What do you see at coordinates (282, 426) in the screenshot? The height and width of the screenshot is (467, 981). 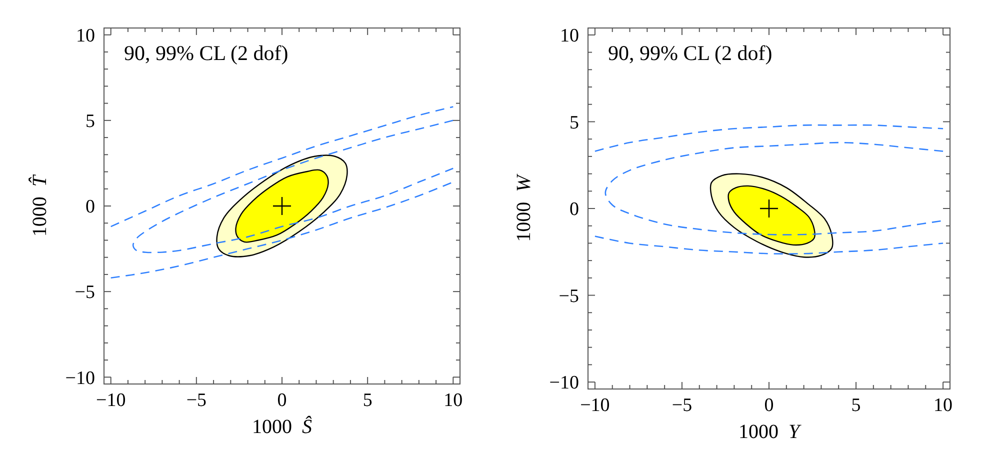 I see `x-axis-title: 1000 Ŝ` at bounding box center [282, 426].